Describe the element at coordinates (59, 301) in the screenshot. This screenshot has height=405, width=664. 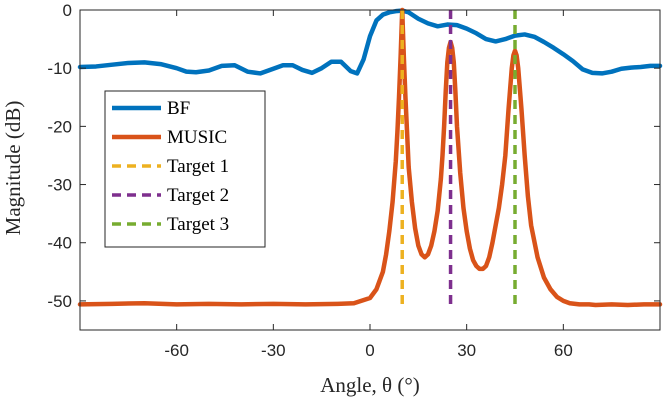
I see `y-tick-label: -50` at that location.